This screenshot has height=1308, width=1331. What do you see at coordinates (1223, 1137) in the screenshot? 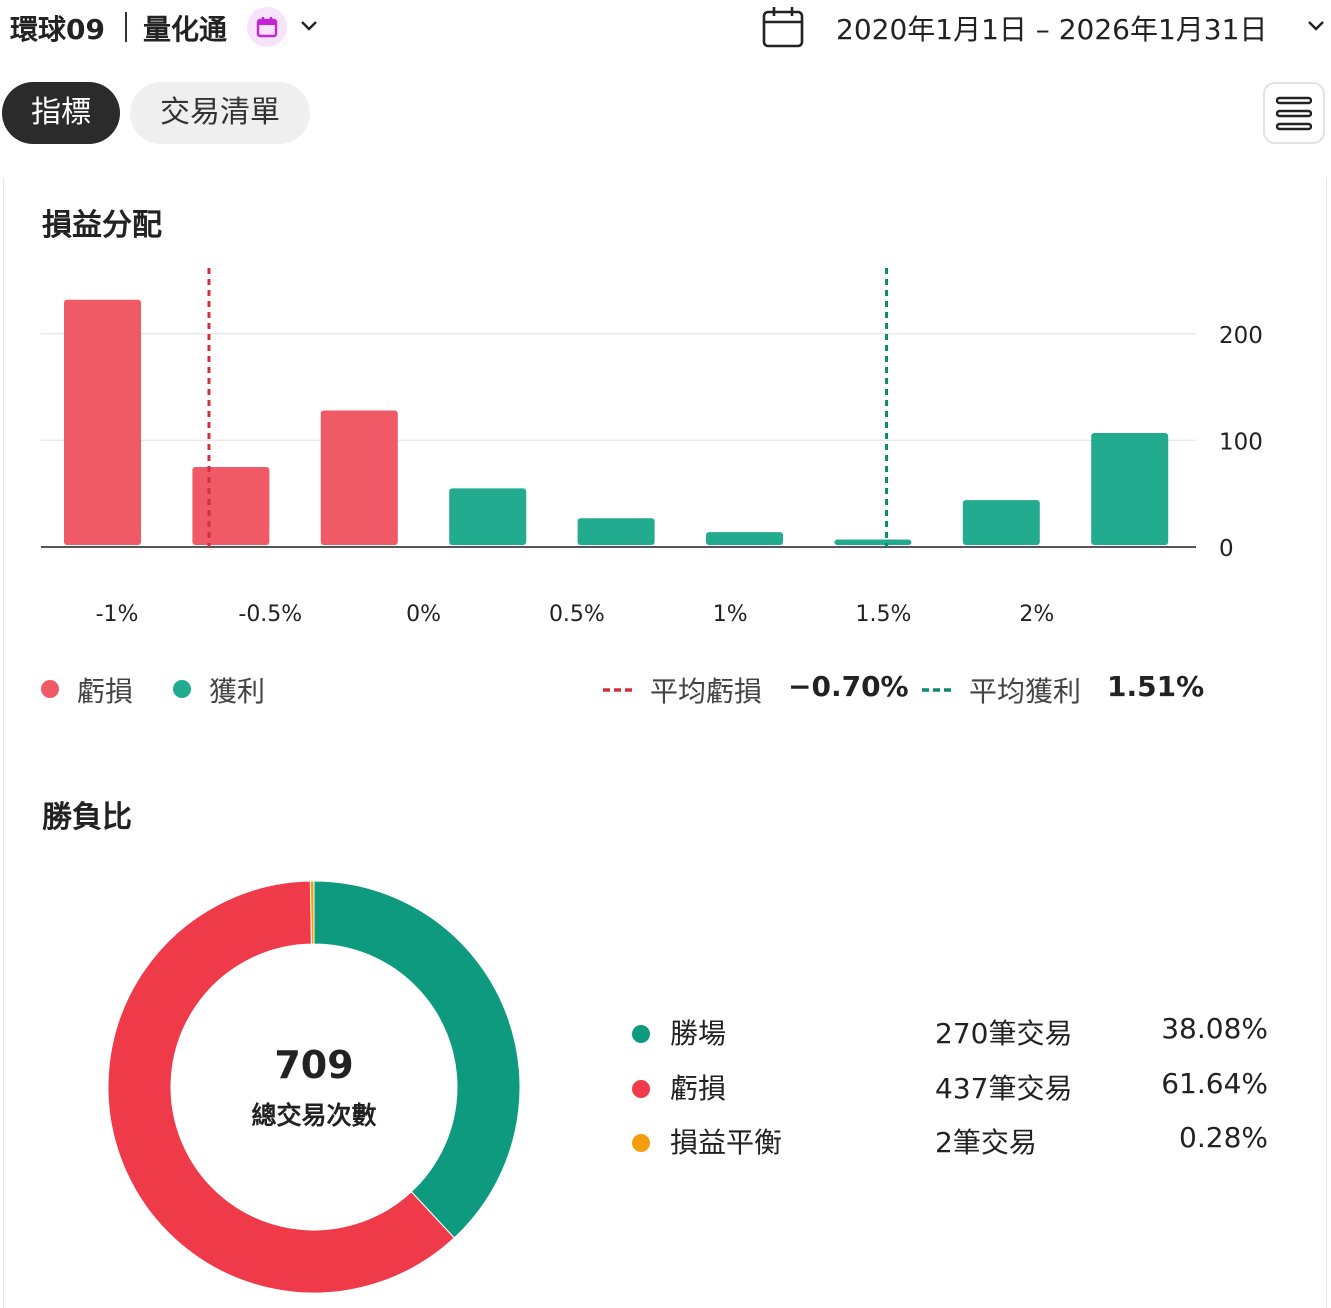
I see `breakeven-pct: 0.28%` at bounding box center [1223, 1137].